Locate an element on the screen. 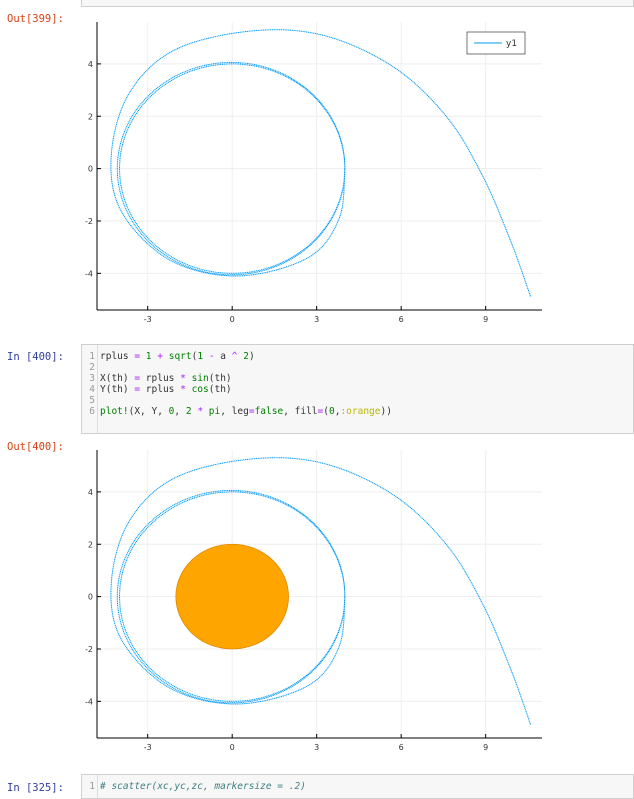  line-number: 3 is located at coordinates (92, 378).